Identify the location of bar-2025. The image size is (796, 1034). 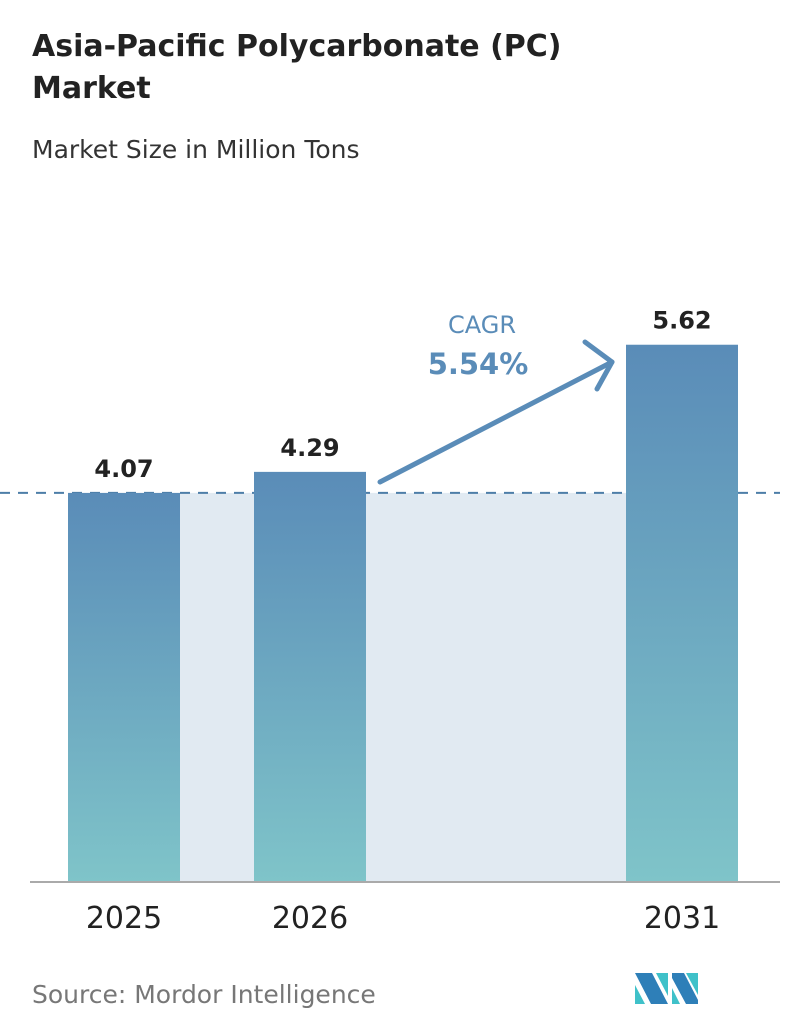
(124, 687).